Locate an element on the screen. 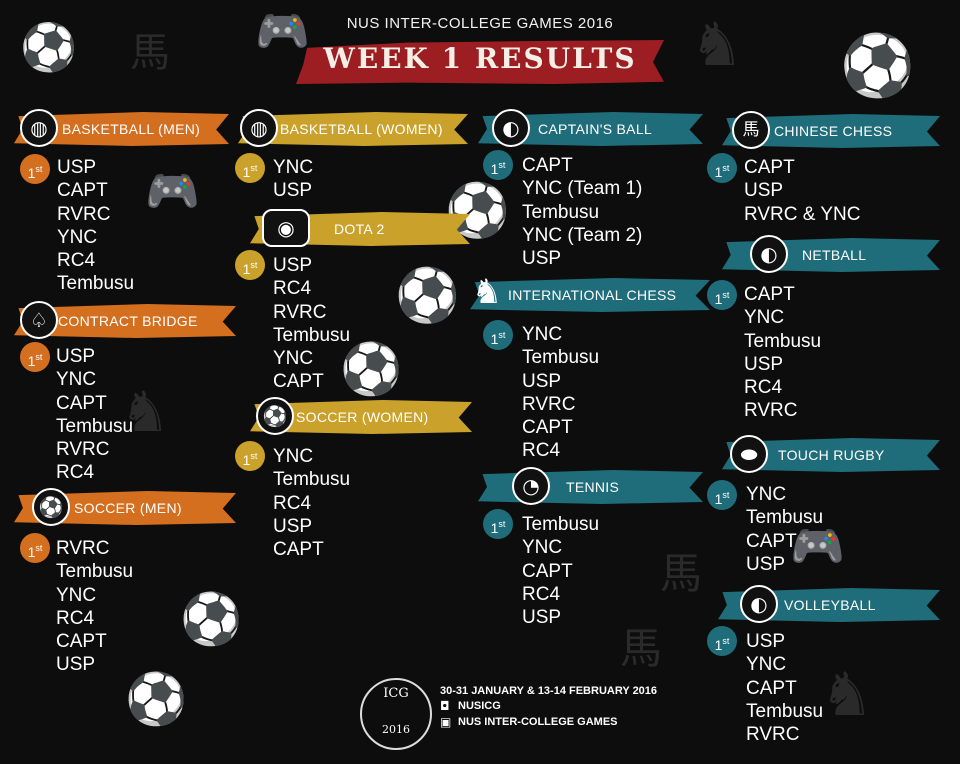  results-international-chess: YNC Tembusu USP RVRC CAPT RC4 is located at coordinates (560, 393).